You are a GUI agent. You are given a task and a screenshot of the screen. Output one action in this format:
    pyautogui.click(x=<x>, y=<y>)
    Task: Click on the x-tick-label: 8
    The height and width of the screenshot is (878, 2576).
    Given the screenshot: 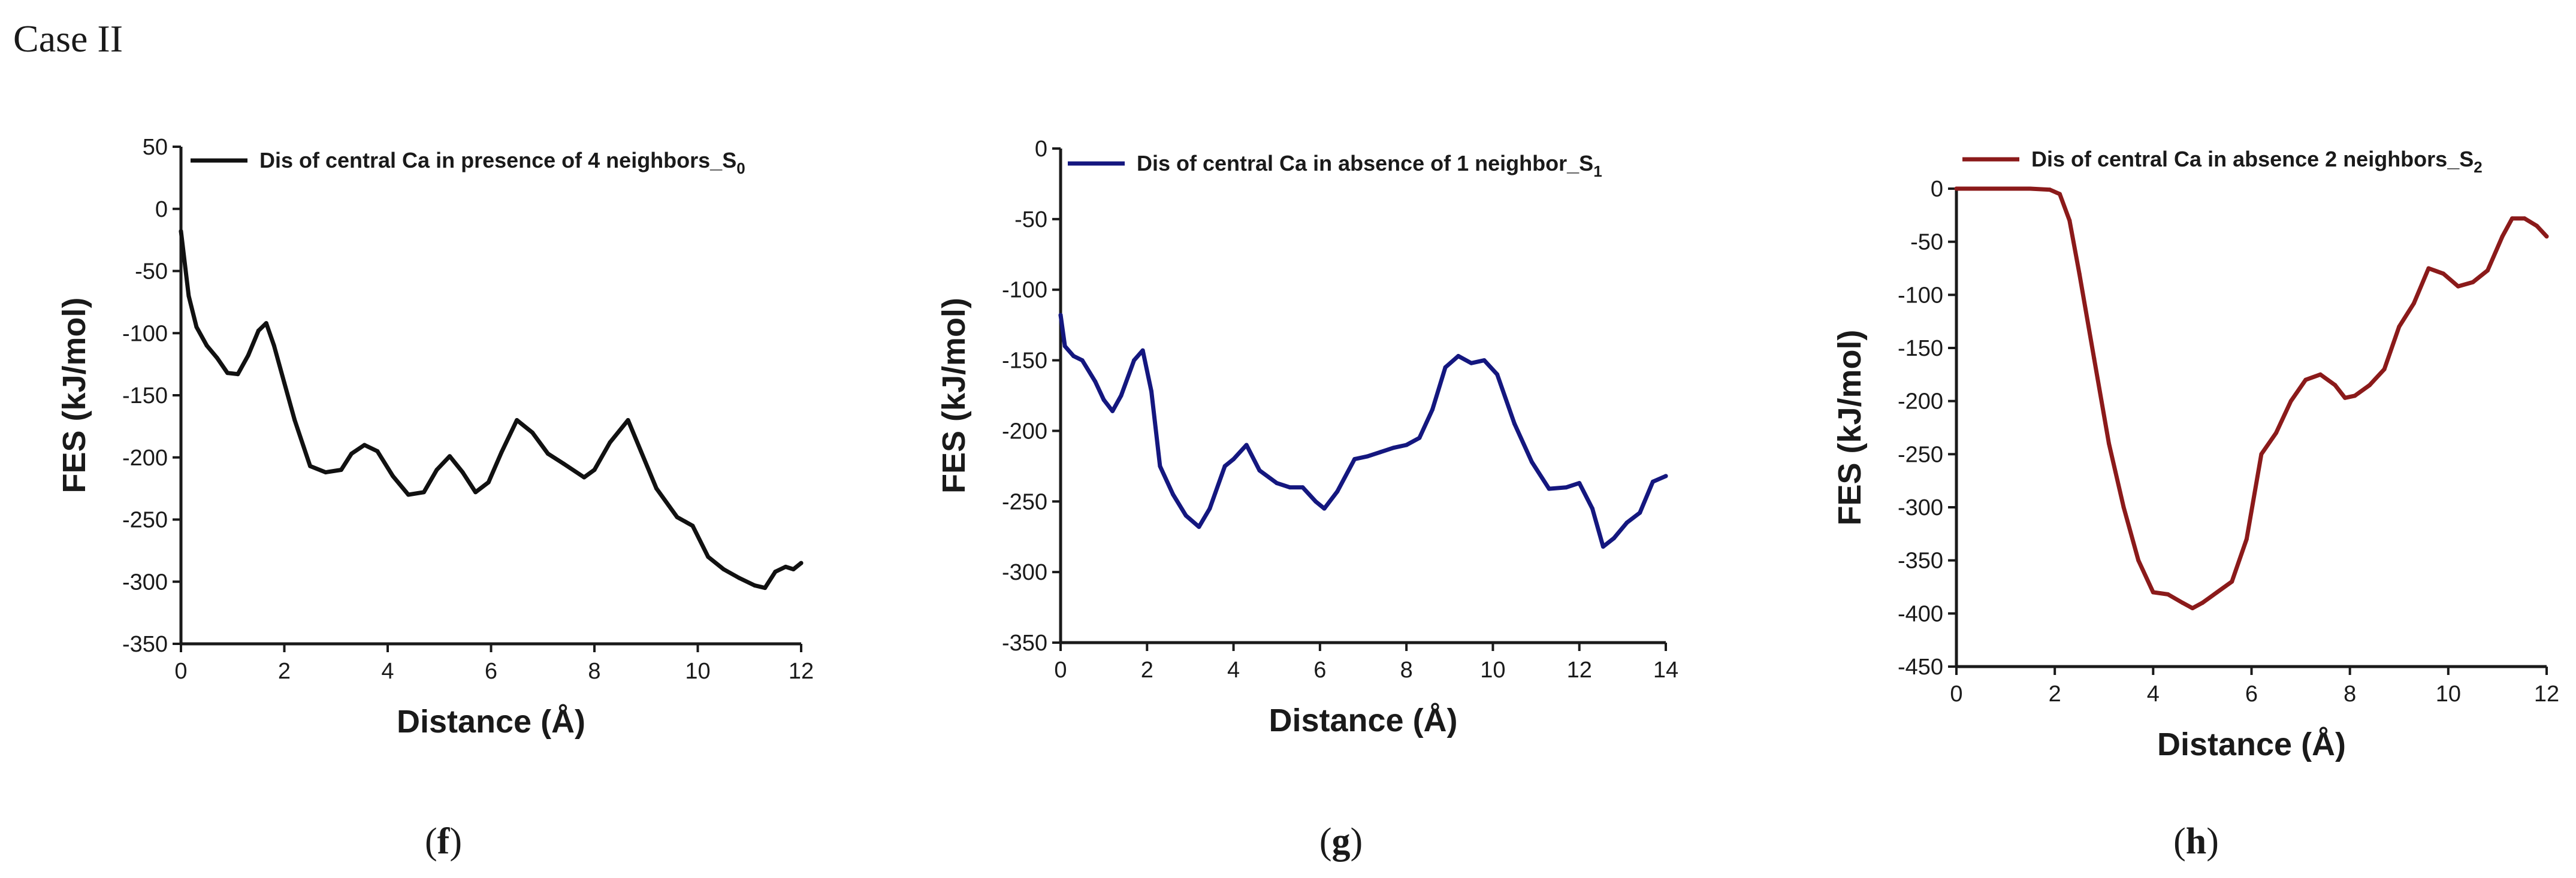 What is the action you would take?
    pyautogui.click(x=594, y=671)
    